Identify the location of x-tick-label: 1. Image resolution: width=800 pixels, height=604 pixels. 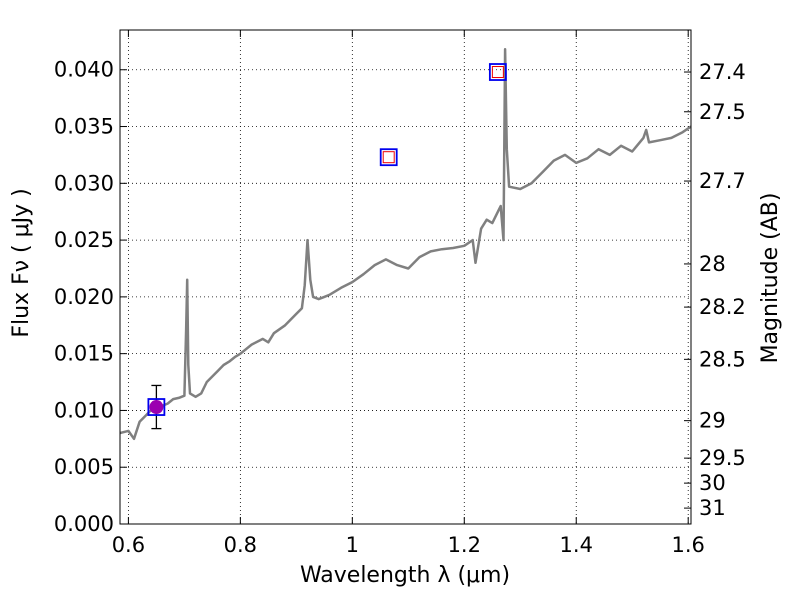
(352, 545).